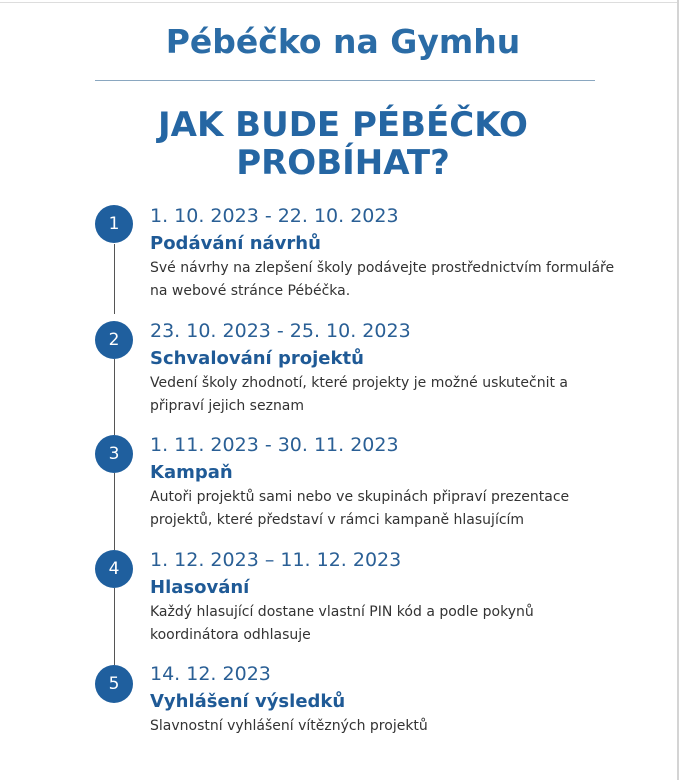 The image size is (686, 780). I want to click on heading-line-1: JAK BUDE PÉBÉČKO, so click(343, 125).